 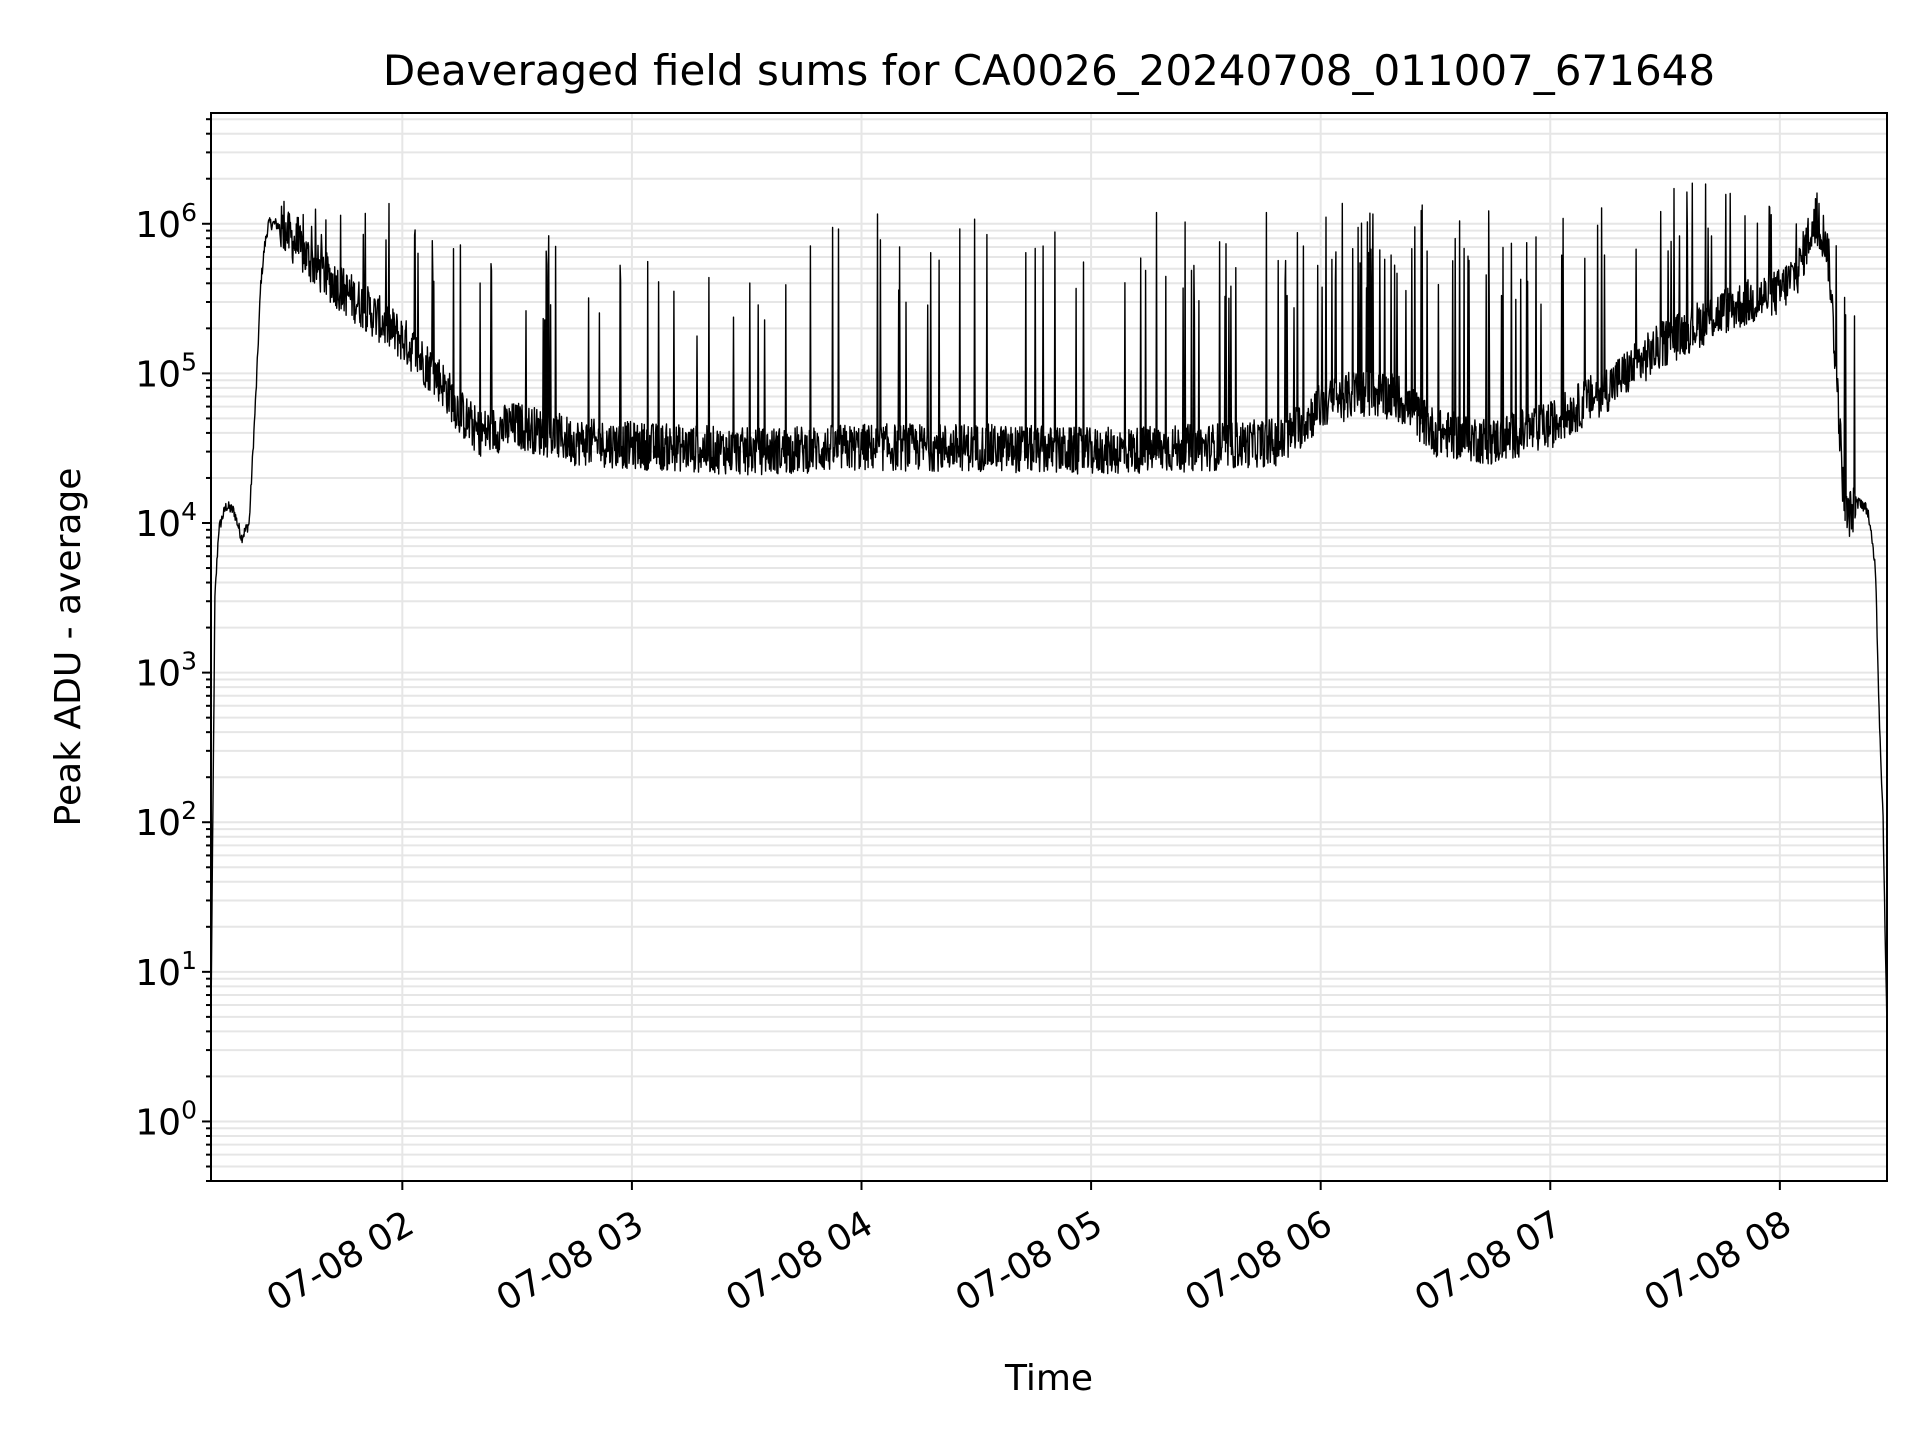 What do you see at coordinates (166, 970) in the screenshot?
I see `y-tick-label: 10¹` at bounding box center [166, 970].